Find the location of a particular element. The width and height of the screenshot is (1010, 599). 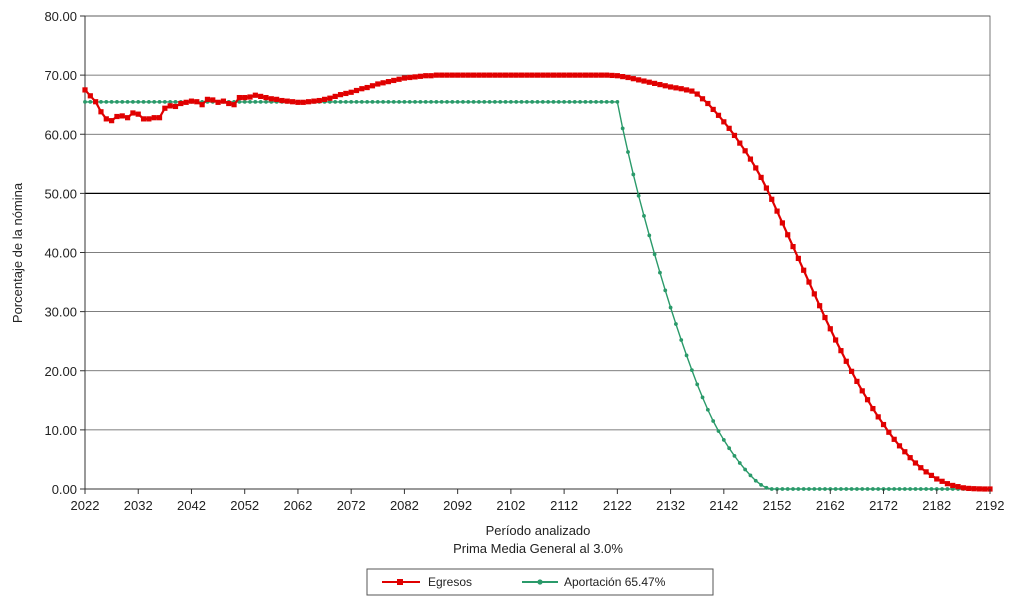

x-tick-label: 2152 is located at coordinates (777, 505).